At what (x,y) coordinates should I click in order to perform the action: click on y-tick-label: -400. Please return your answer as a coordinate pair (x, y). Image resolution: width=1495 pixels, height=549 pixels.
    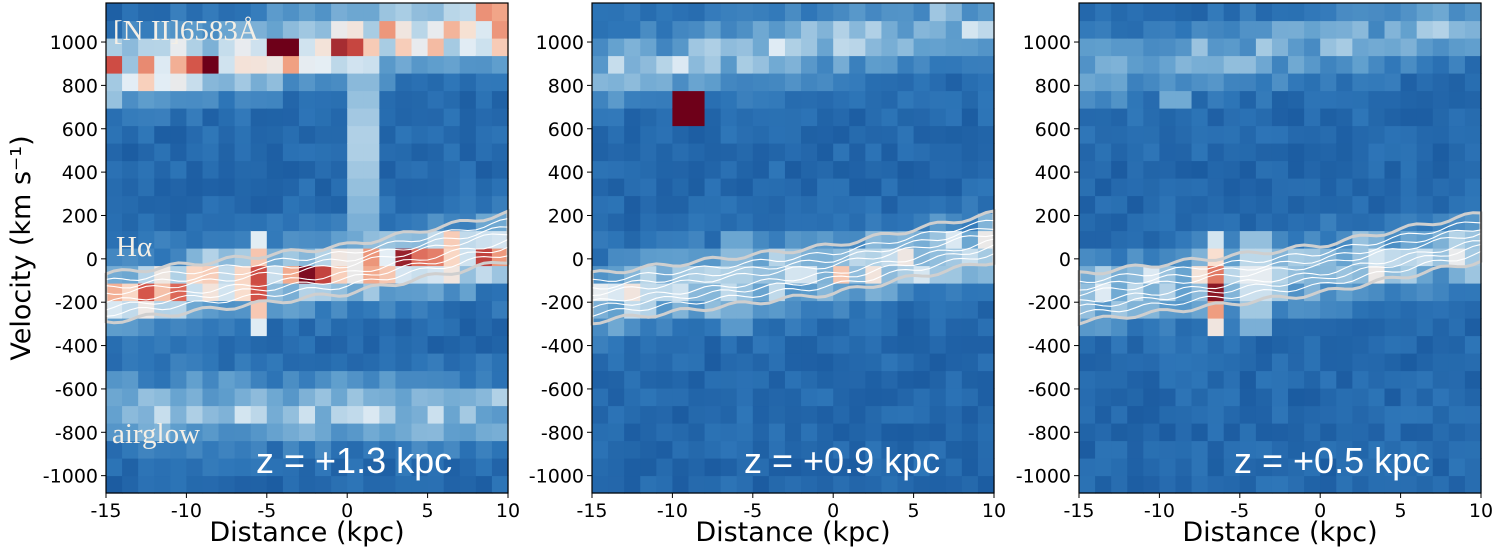
    Looking at the image, I should click on (1049, 347).